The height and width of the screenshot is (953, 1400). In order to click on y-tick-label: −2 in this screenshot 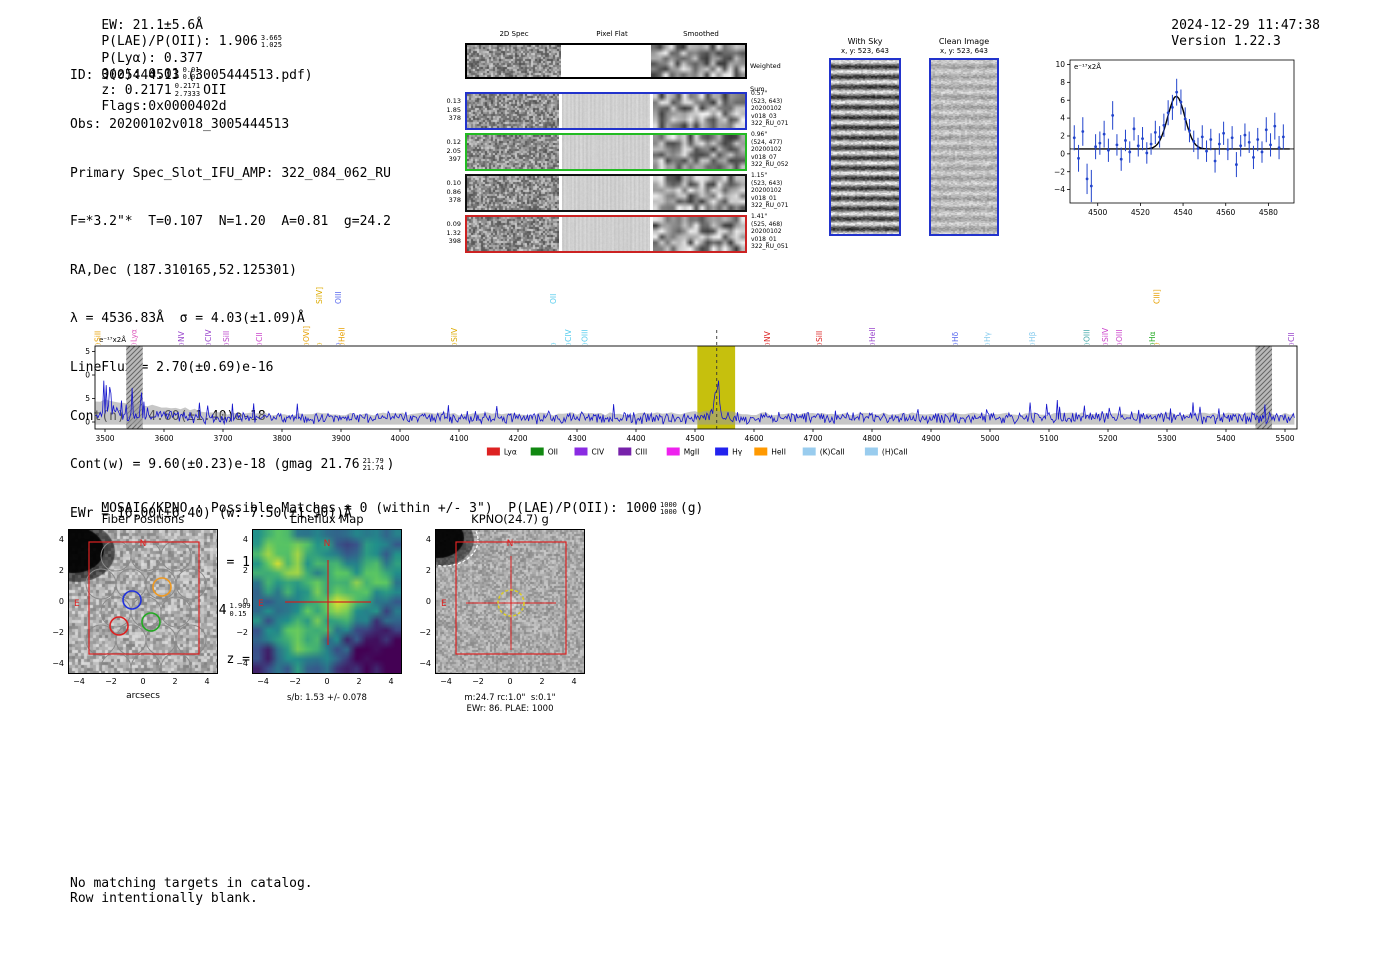, I will do `click(58, 632)`.